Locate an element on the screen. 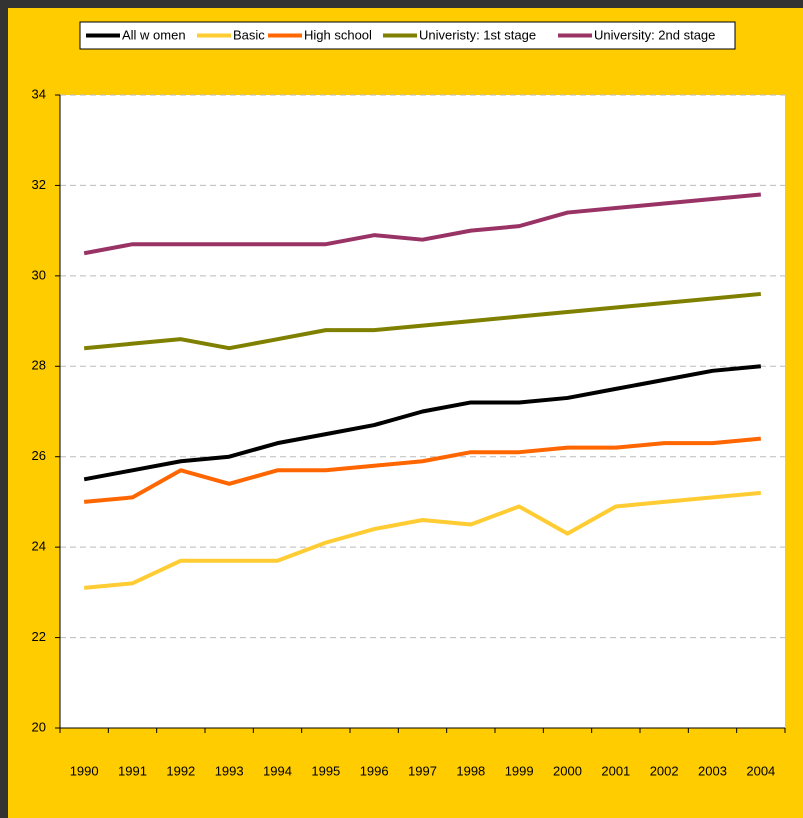 The image size is (803, 818). x-tick-label: 2004 is located at coordinates (760, 770).